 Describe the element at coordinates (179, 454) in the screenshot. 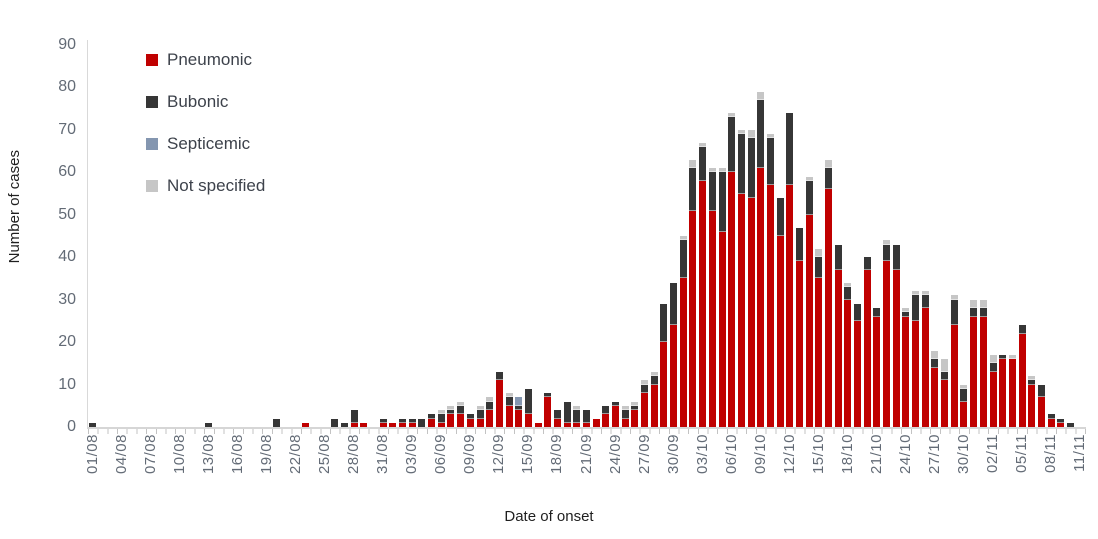

I see `x-tick-label: 10/08` at that location.